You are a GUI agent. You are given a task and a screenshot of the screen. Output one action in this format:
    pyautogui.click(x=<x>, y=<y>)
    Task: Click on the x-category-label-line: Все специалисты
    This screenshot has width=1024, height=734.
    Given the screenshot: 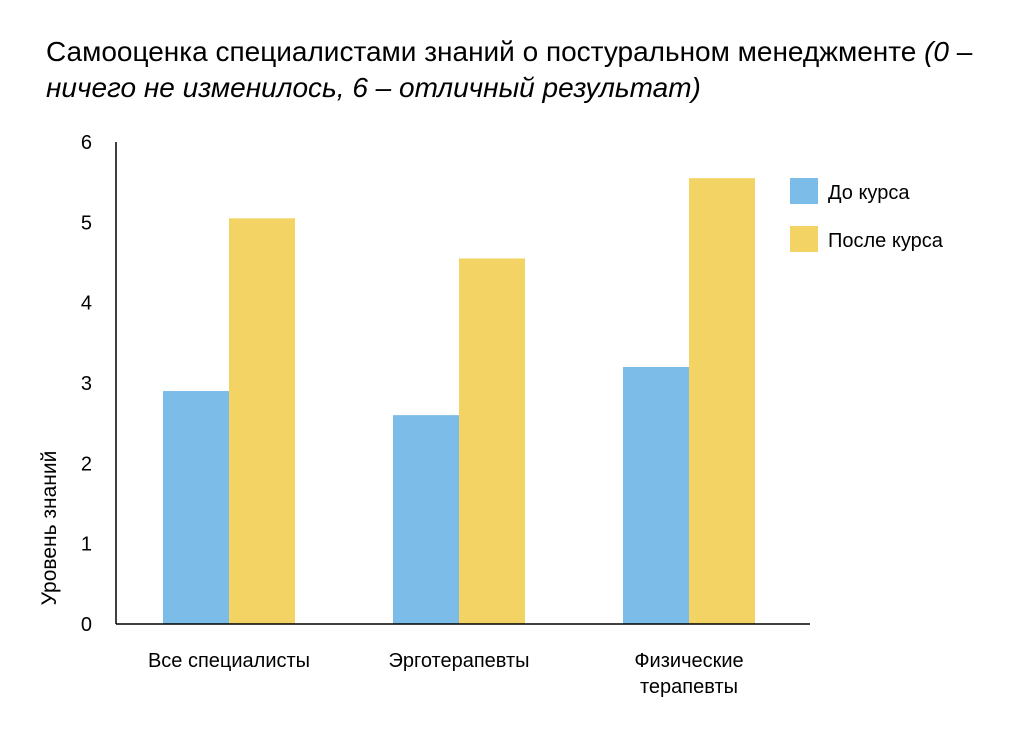 What is the action you would take?
    pyautogui.click(x=229, y=661)
    